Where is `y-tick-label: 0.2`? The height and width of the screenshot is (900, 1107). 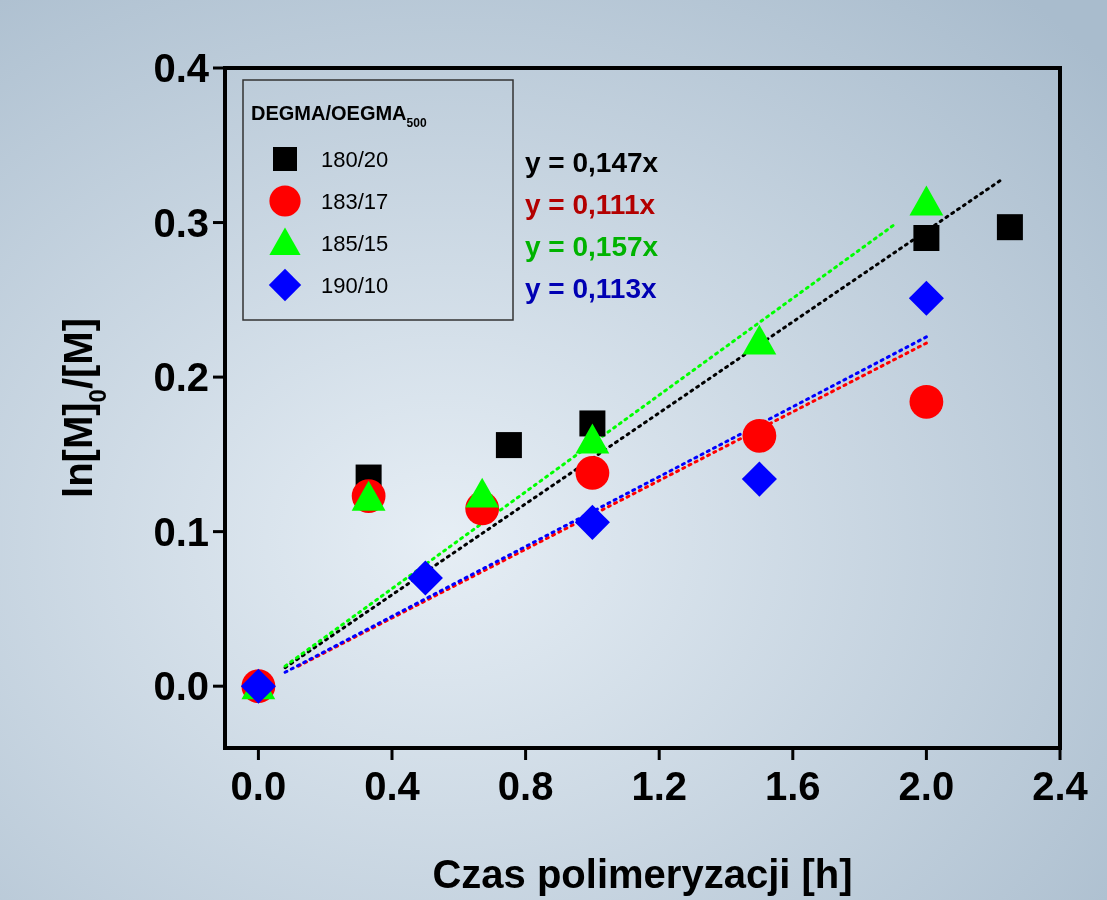 y-tick-label: 0.2 is located at coordinates (181, 377).